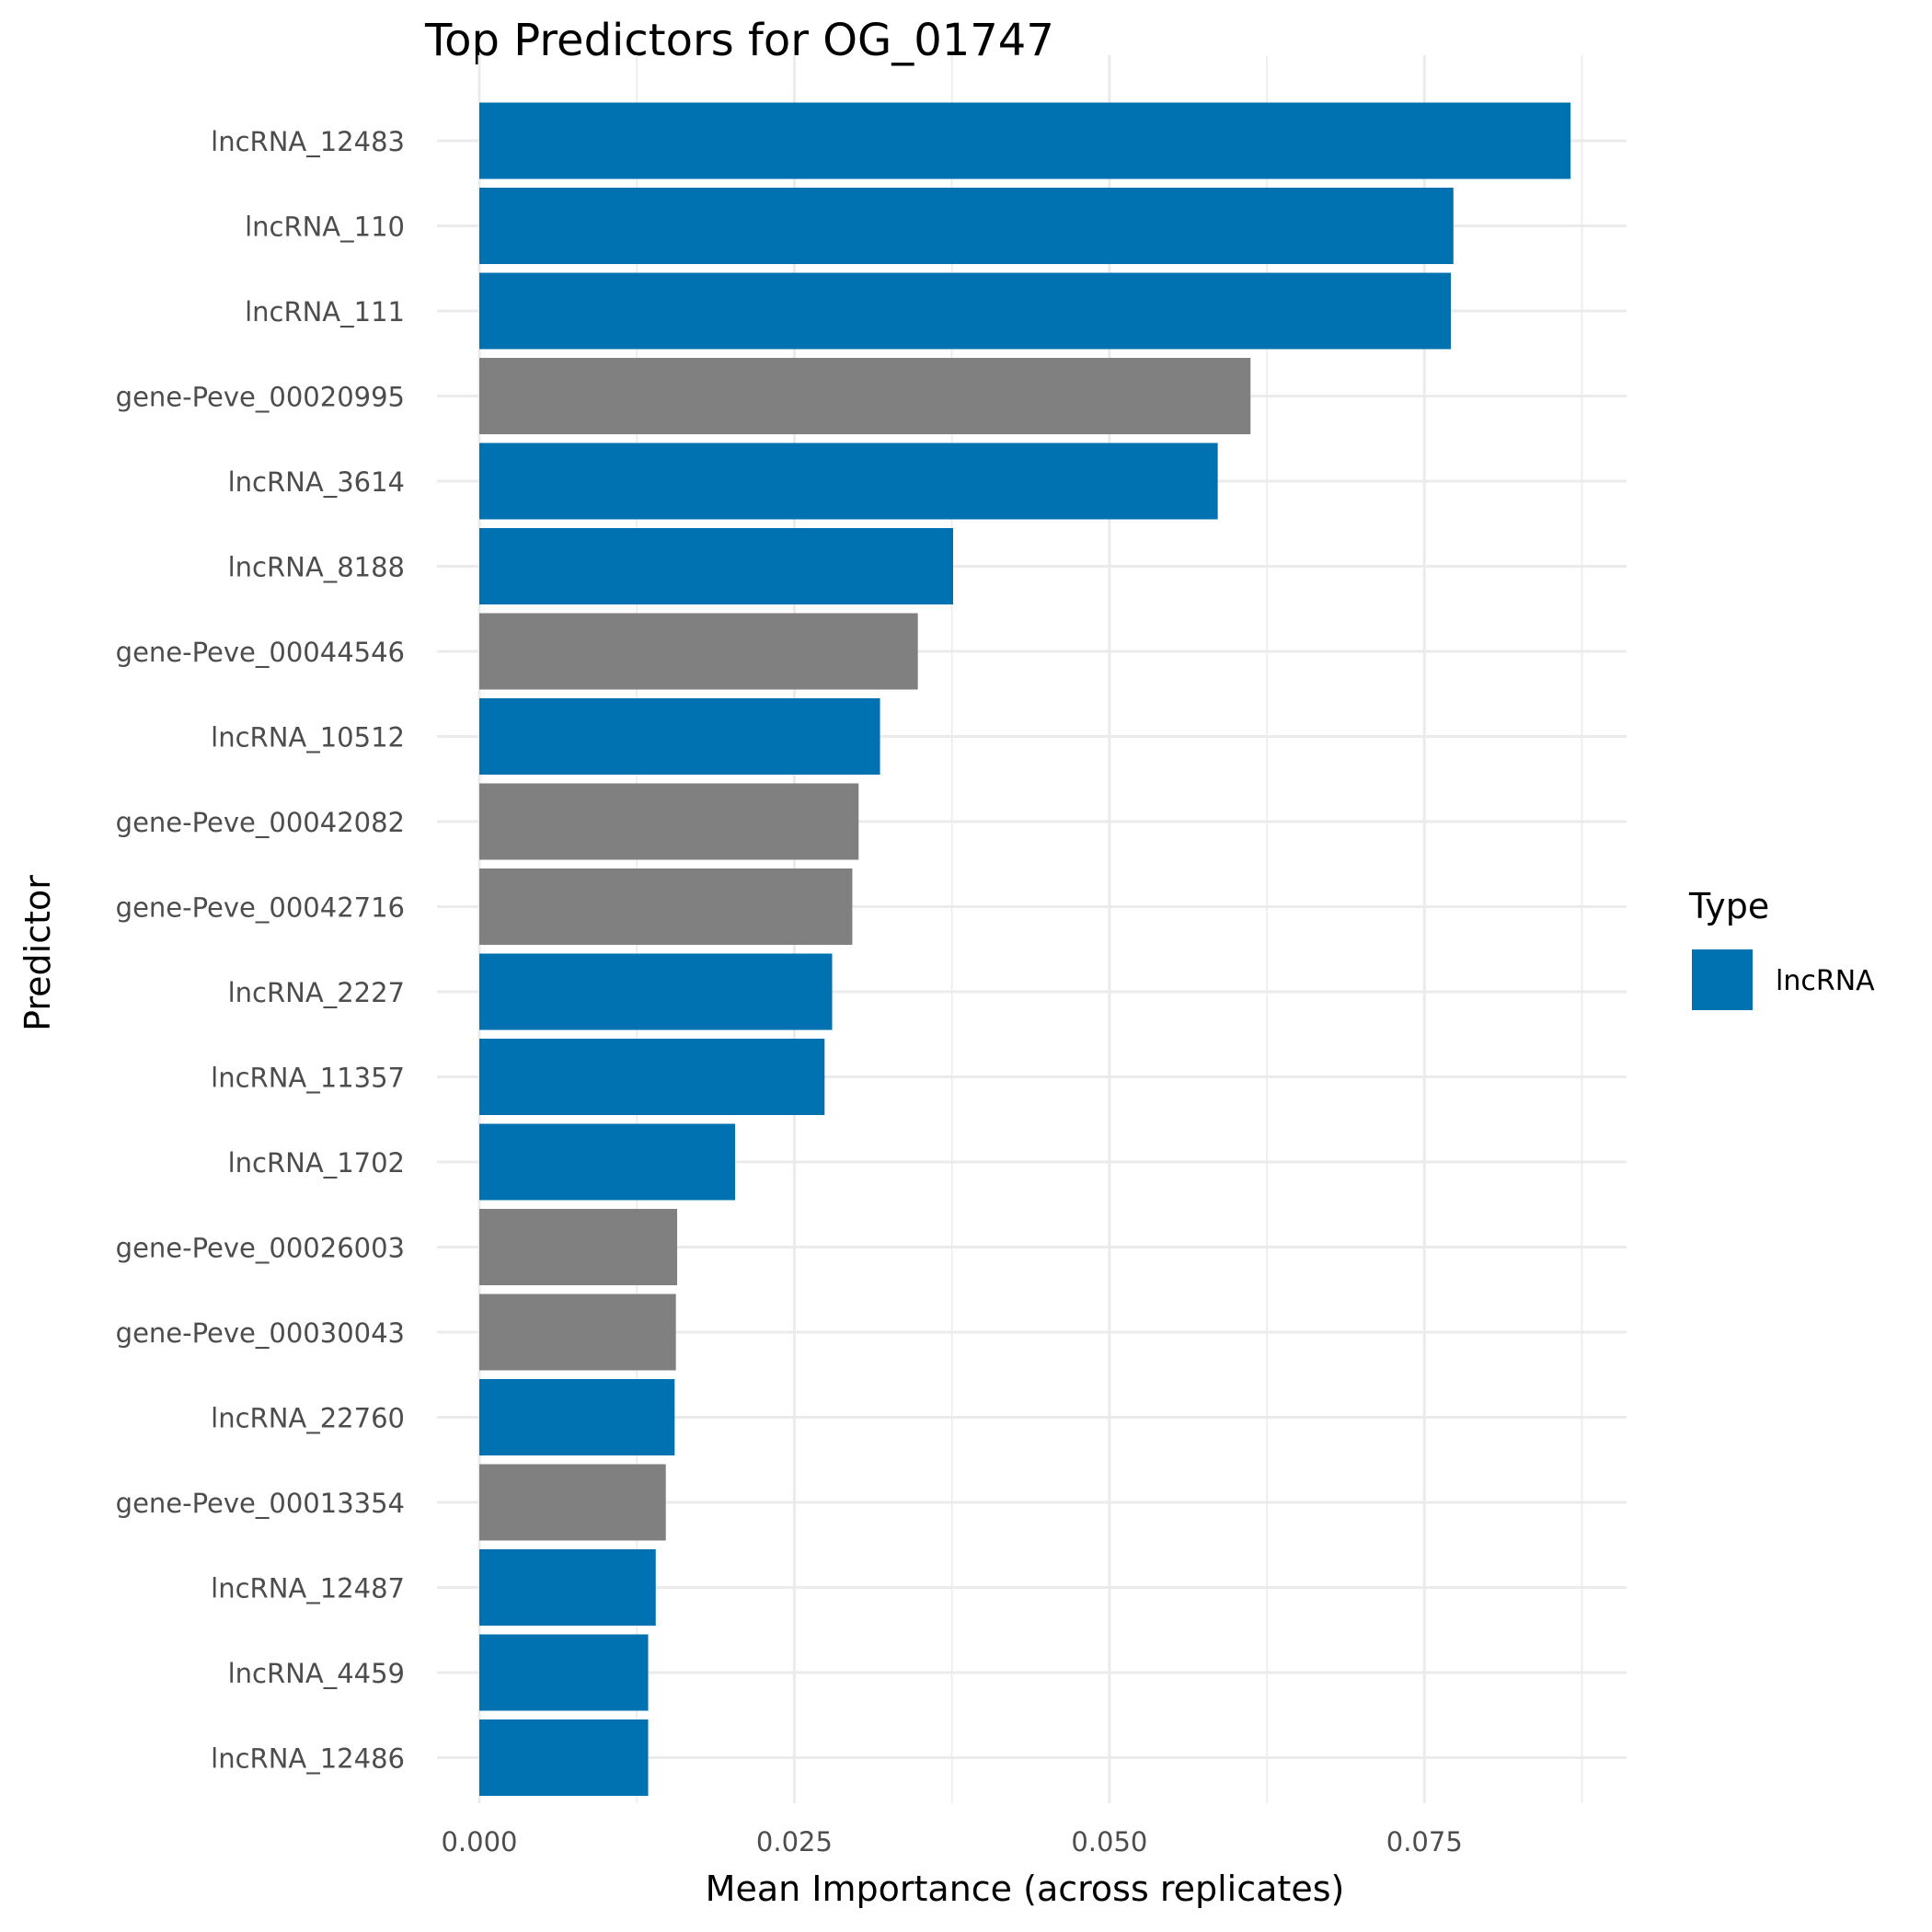 This screenshot has width=1932, height=1932. What do you see at coordinates (739, 40) in the screenshot?
I see `chart-title: Top Predictors for OG_01747` at bounding box center [739, 40].